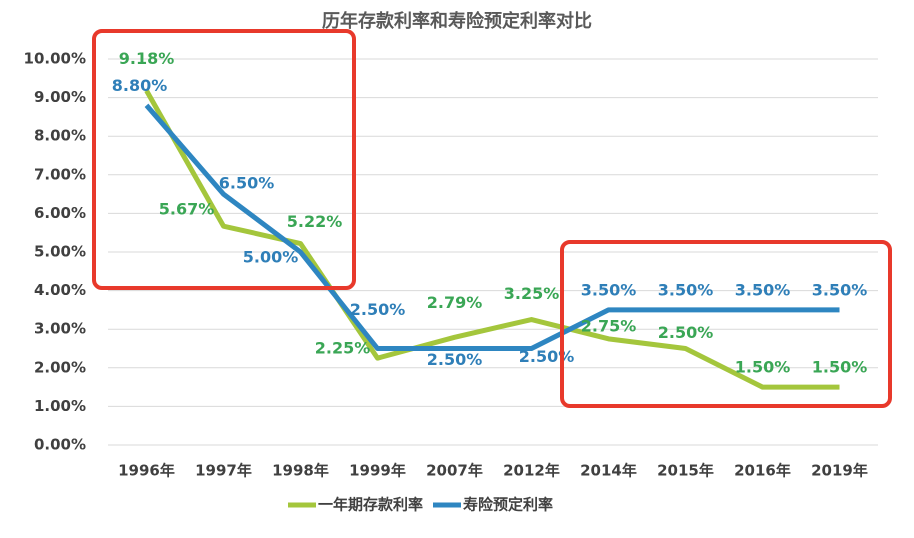 This screenshot has height=538, width=914. What do you see at coordinates (60, 97) in the screenshot?
I see `y-tick-label: 9.00%` at bounding box center [60, 97].